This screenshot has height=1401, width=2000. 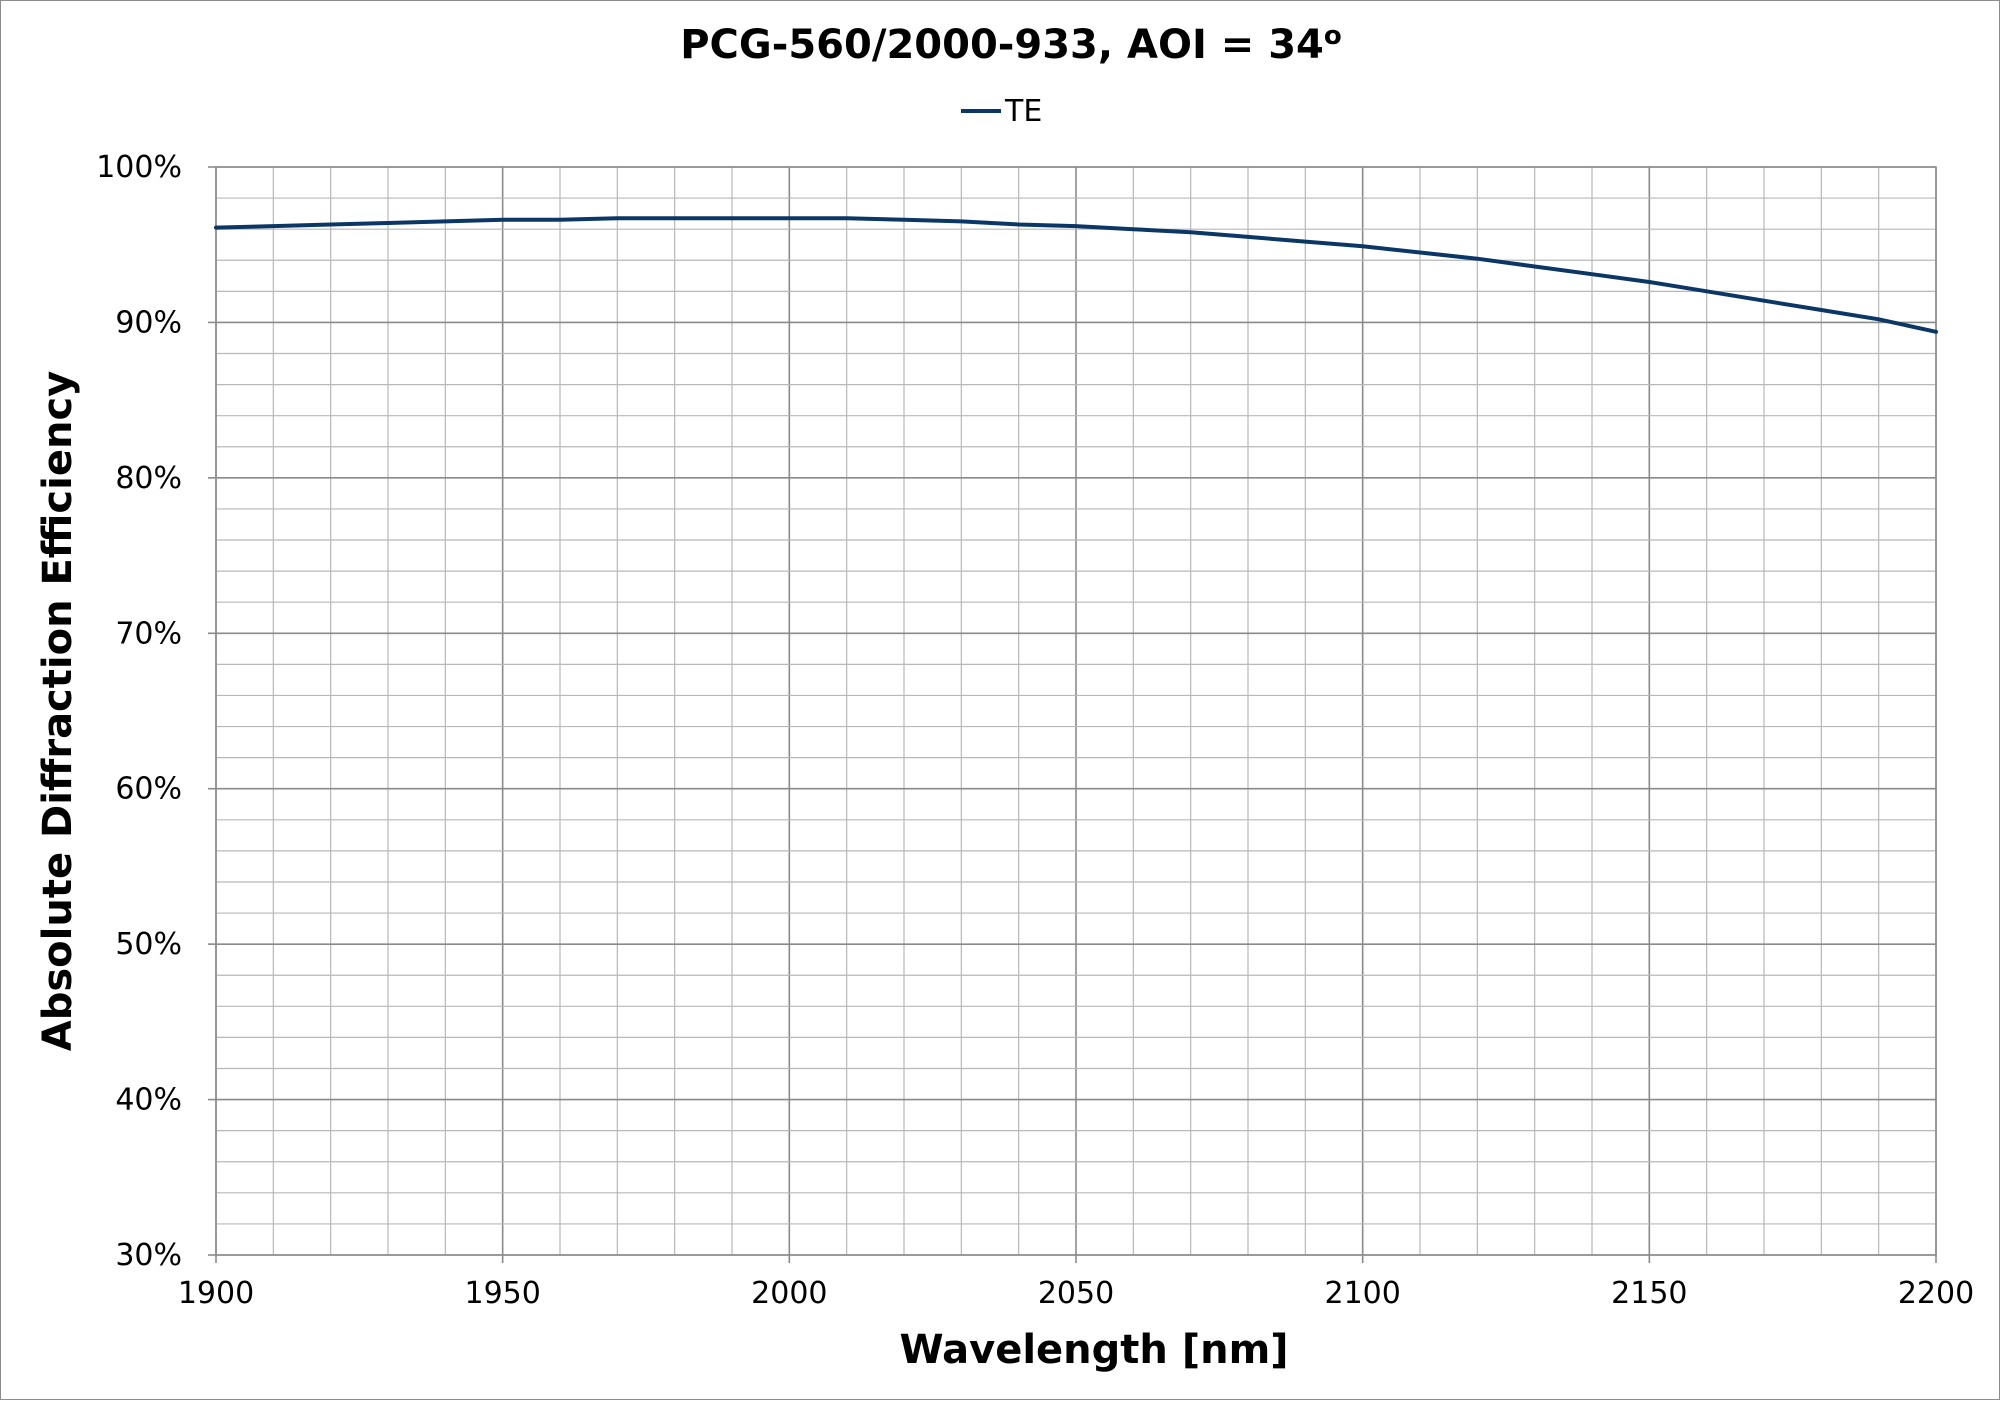 What do you see at coordinates (1649, 1293) in the screenshot?
I see `x-tick-label: 2150` at bounding box center [1649, 1293].